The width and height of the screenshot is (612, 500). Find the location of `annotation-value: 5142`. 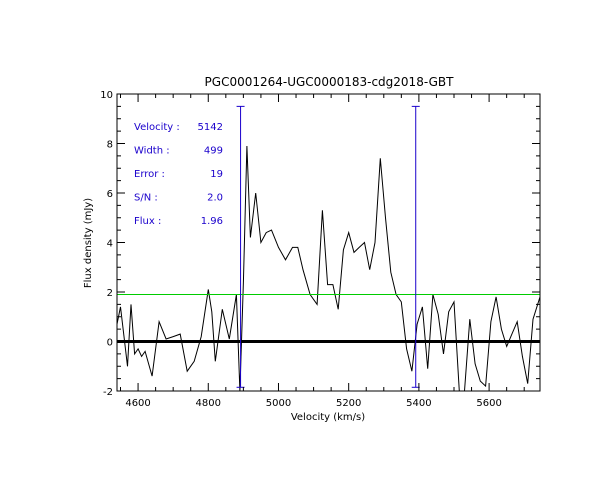

annotation-value: 5142 is located at coordinates (210, 127).